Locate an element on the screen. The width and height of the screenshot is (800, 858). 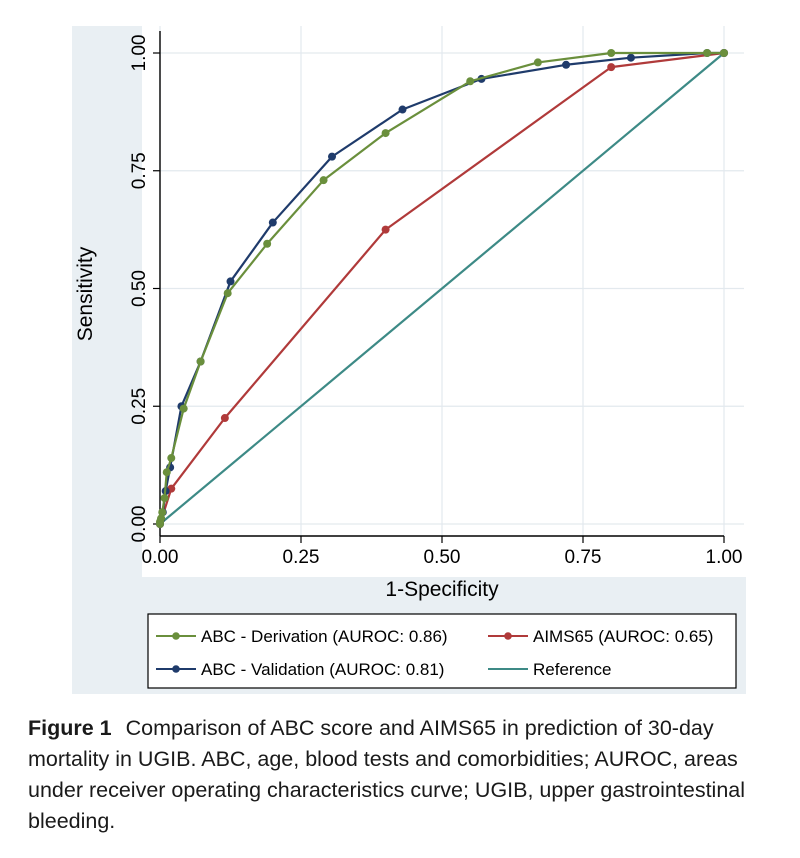
legend-marker-validation is located at coordinates (176, 669).